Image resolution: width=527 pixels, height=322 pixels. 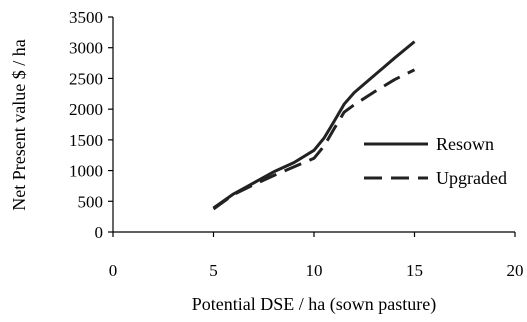 I want to click on y-tick-label: 3500, so click(x=86, y=17).